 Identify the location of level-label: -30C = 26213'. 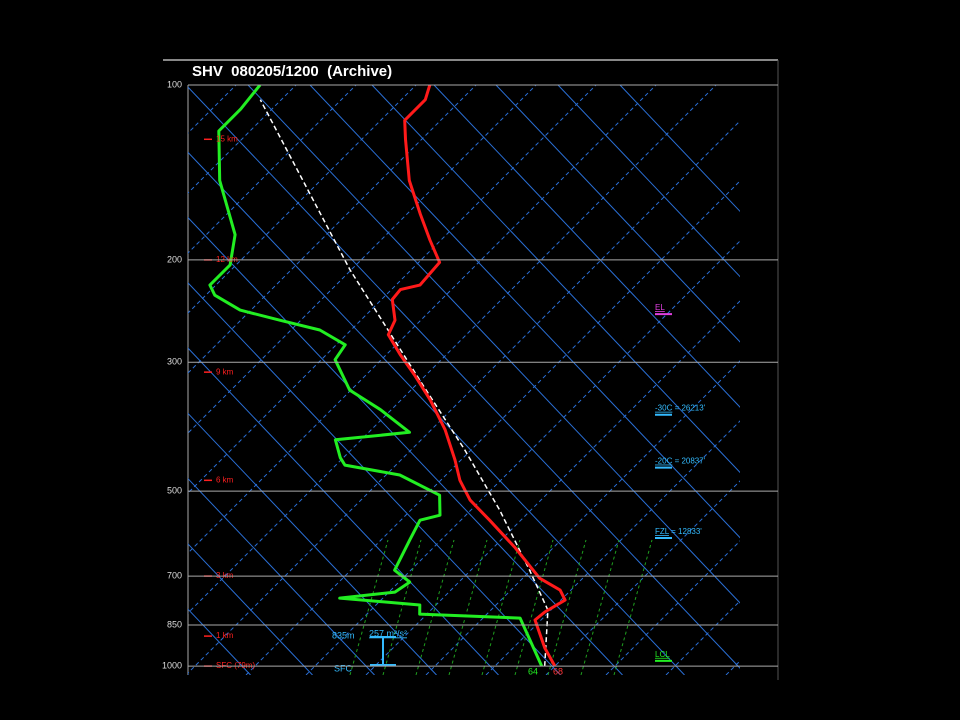
(680, 408).